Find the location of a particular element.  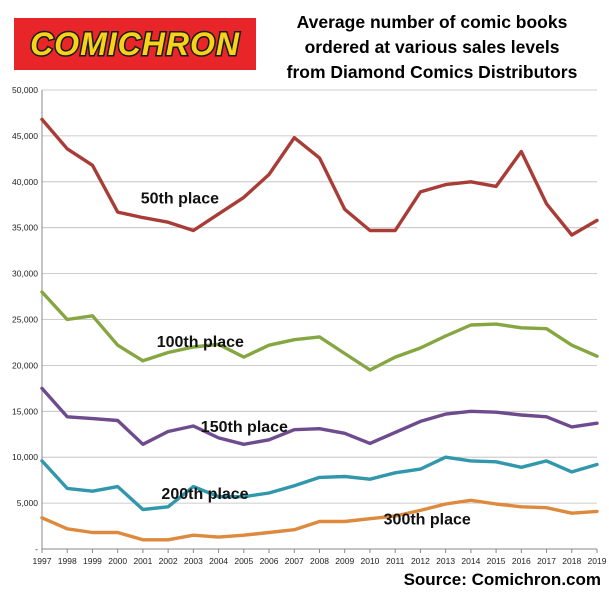

chart-title-line-3: from Diamond Comics Distributors is located at coordinates (432, 72).